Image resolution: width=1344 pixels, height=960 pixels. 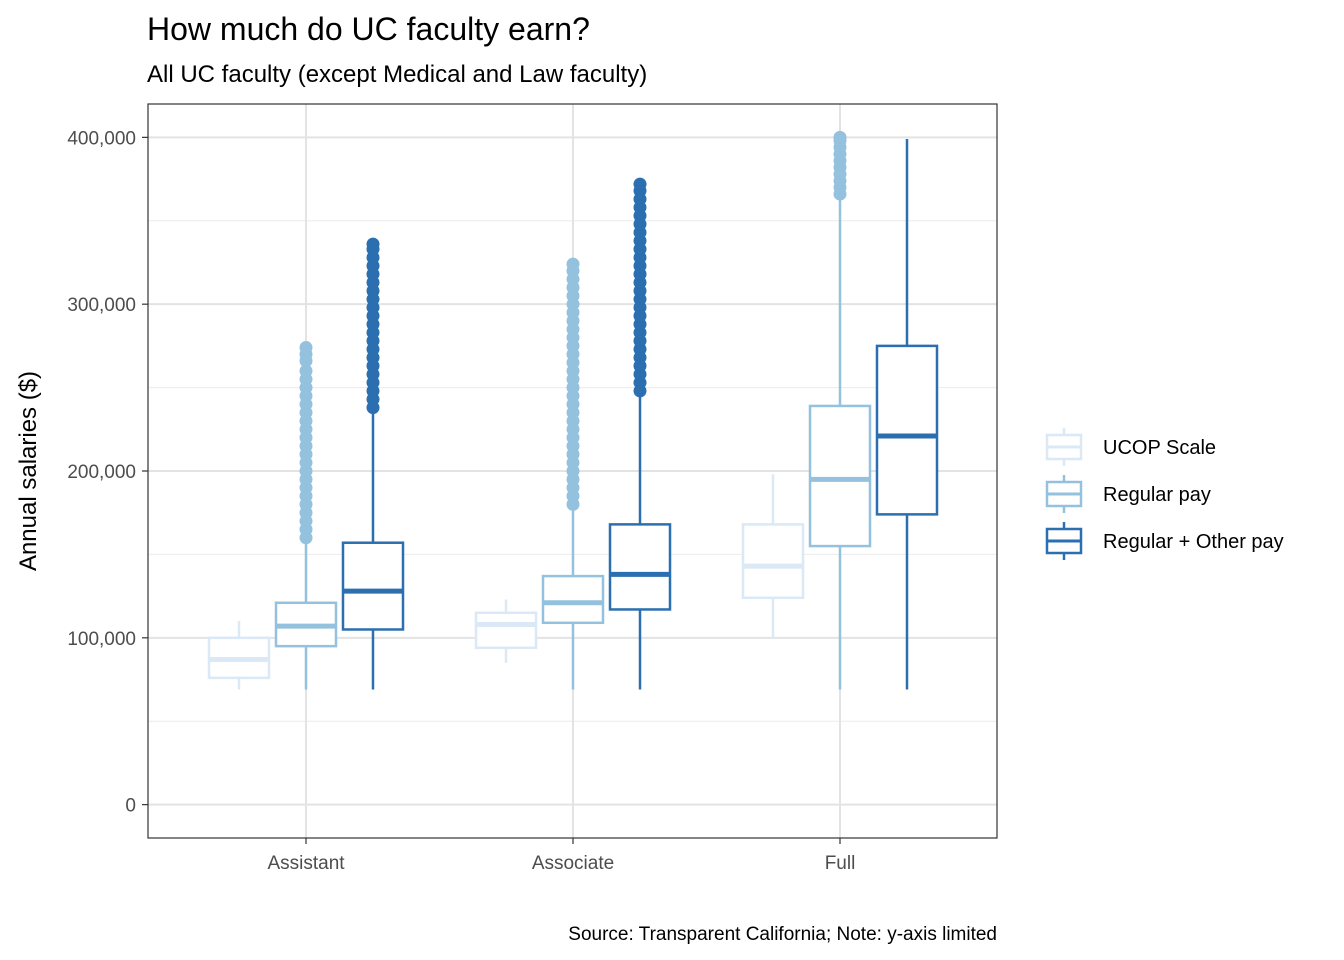 I want to click on box-ucop-scale-associate, so click(x=506, y=631).